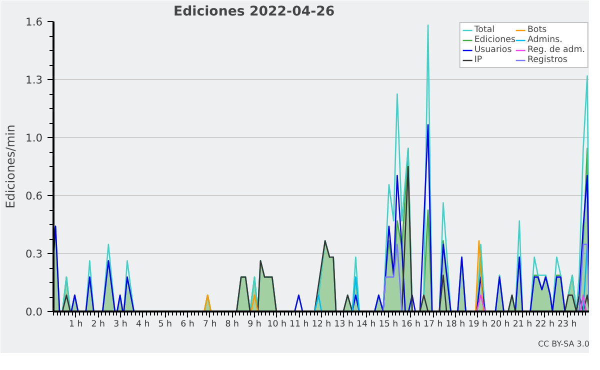 The image size is (600, 370). I want to click on x-tick-label: 11 h, so click(299, 325).